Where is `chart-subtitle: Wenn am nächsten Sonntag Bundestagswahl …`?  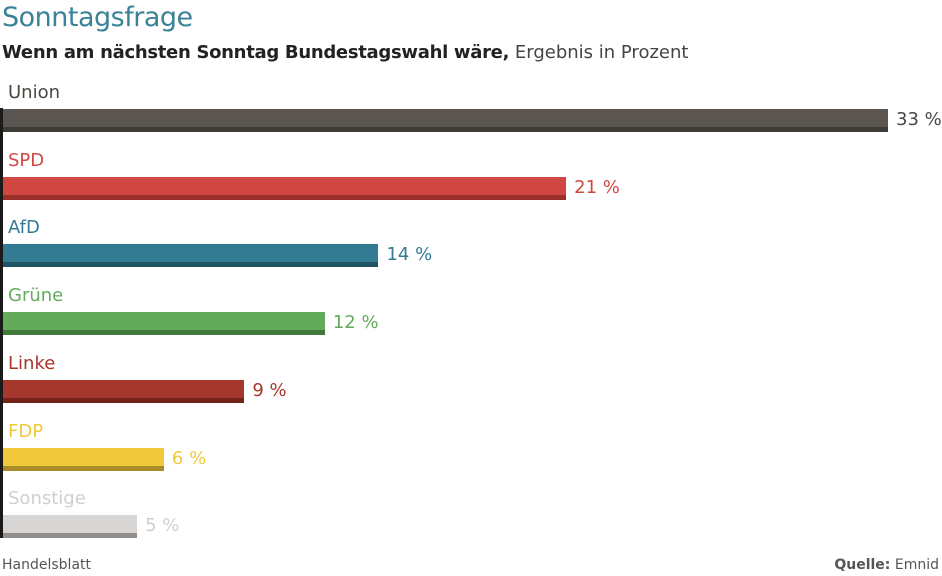
chart-subtitle: Wenn am nächsten Sonntag Bundestagswahl … is located at coordinates (345, 52).